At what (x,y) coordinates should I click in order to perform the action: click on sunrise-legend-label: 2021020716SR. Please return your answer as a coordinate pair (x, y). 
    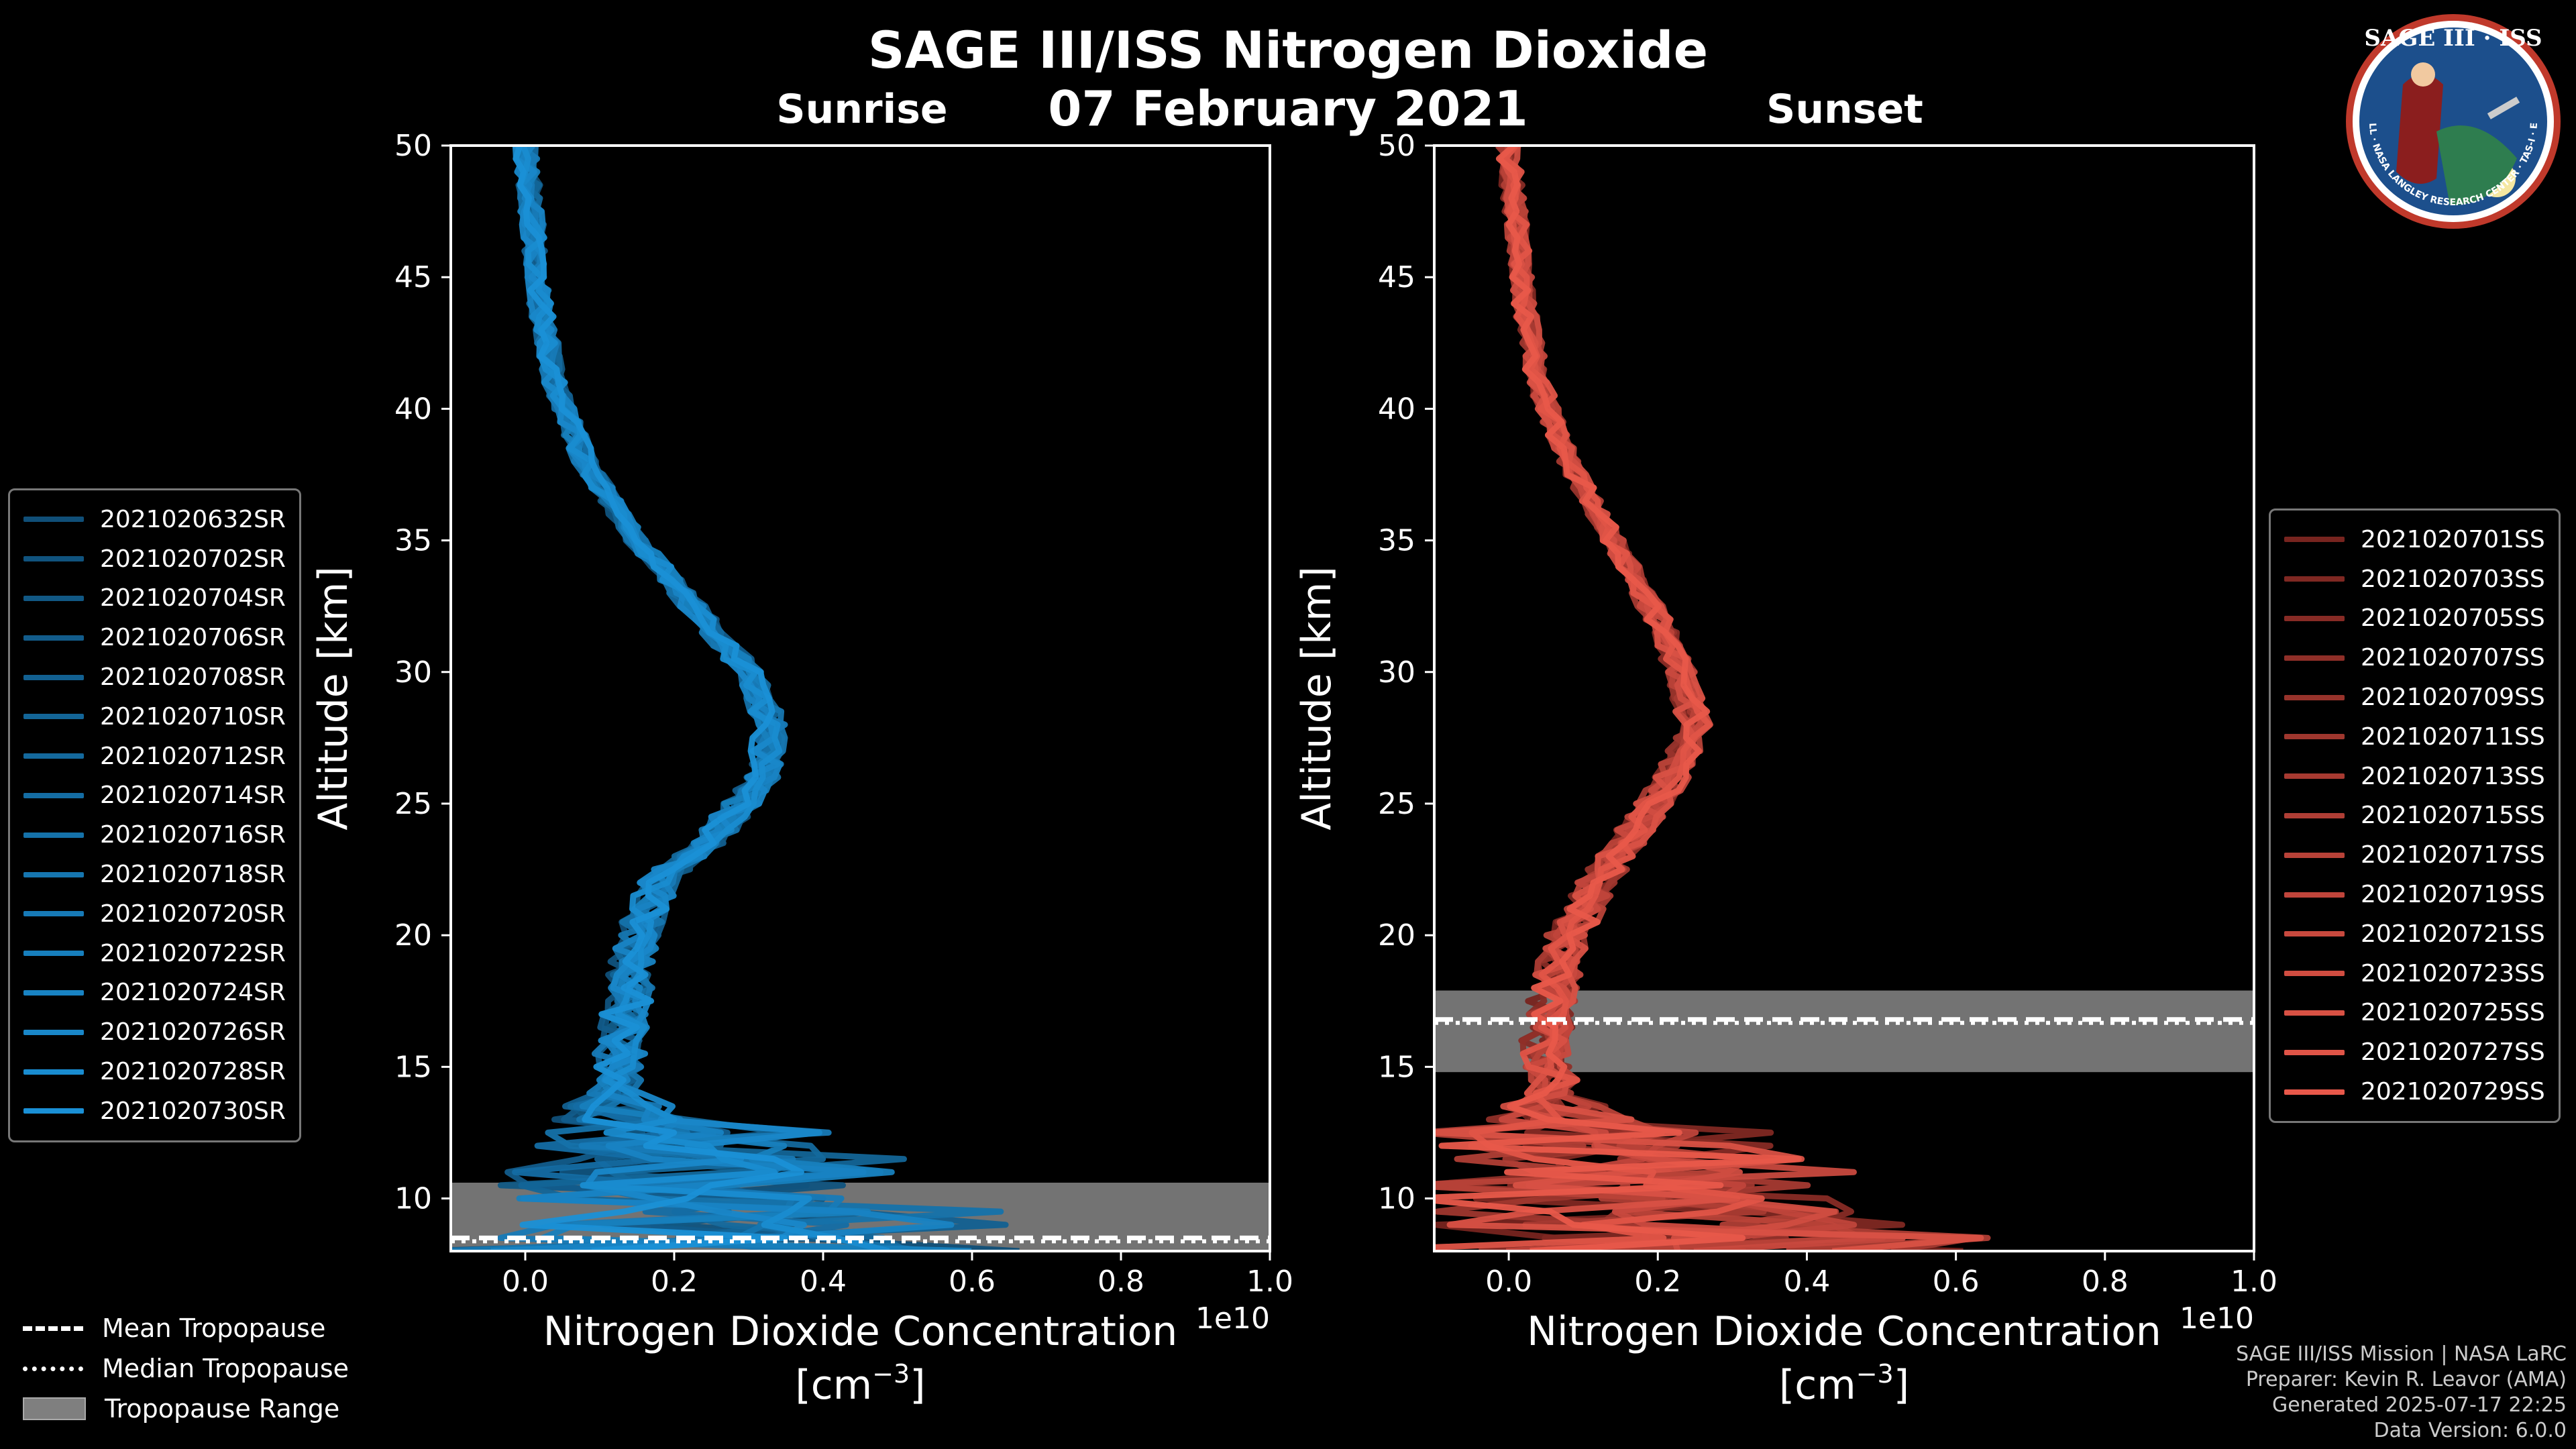
    Looking at the image, I should click on (193, 835).